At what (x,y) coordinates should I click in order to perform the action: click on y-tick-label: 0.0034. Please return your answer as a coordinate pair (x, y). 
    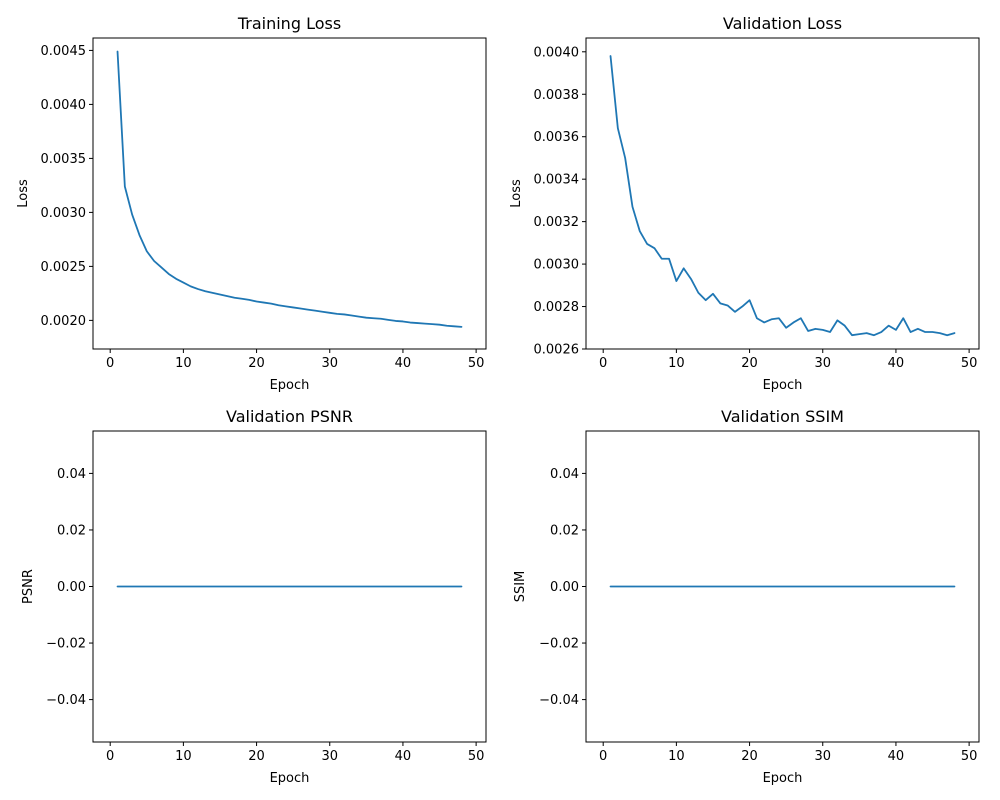
    Looking at the image, I should click on (557, 180).